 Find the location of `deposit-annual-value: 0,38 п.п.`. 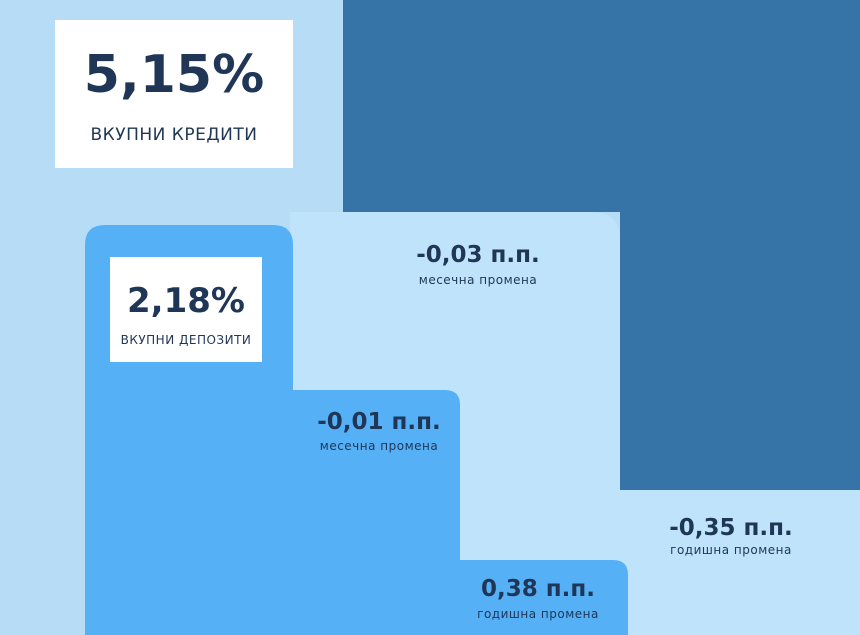

deposit-annual-value: 0,38 п.п. is located at coordinates (538, 589).